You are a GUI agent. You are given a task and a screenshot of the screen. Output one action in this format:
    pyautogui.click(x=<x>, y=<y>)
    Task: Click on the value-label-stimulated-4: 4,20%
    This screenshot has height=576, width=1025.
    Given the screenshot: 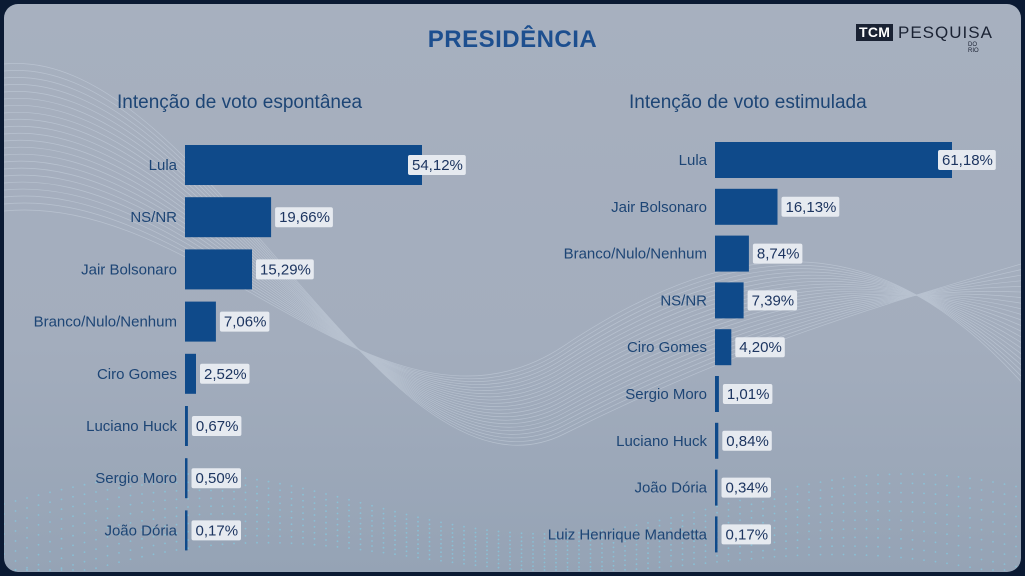 What is the action you would take?
    pyautogui.click(x=760, y=347)
    